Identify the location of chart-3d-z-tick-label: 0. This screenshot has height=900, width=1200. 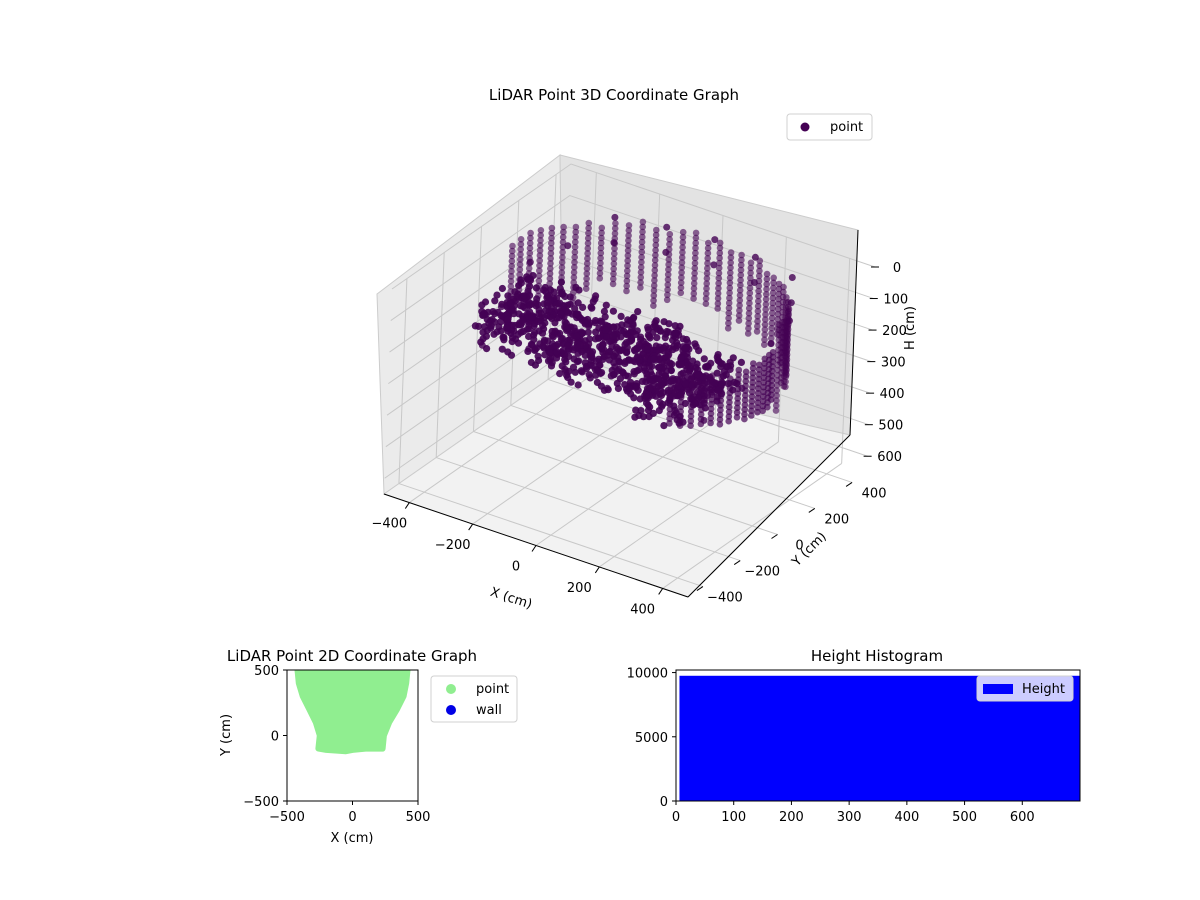
(897, 268).